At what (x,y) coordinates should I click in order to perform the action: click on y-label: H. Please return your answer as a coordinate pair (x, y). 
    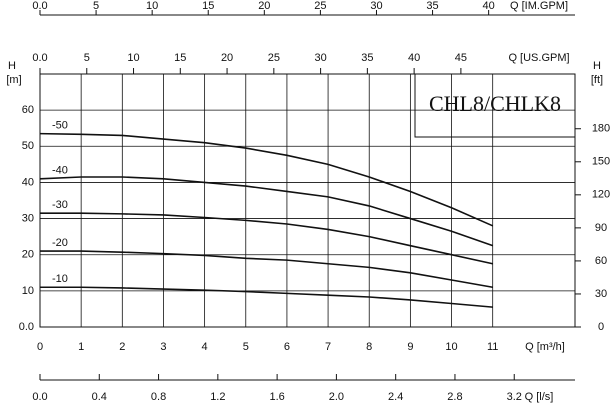
    Looking at the image, I should click on (12, 66).